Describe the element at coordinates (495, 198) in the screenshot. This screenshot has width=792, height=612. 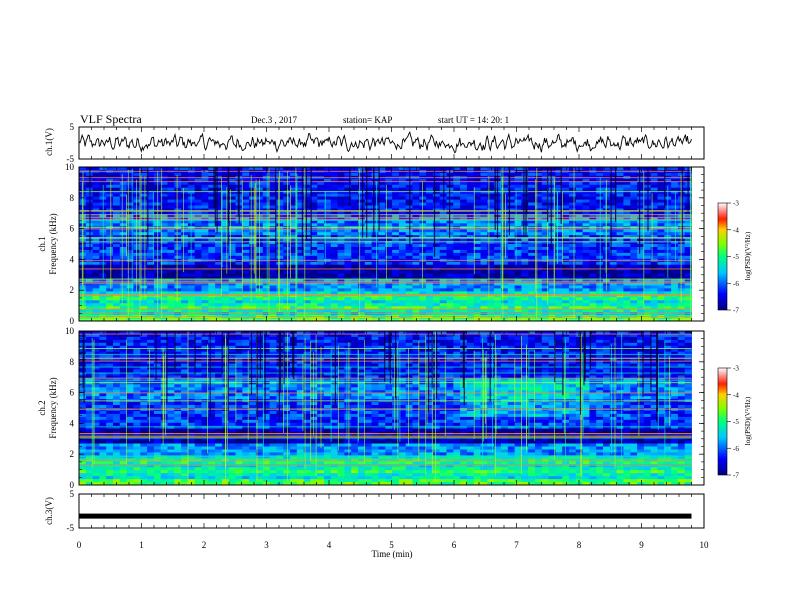
I see `spectrogram-gap-line` at that location.